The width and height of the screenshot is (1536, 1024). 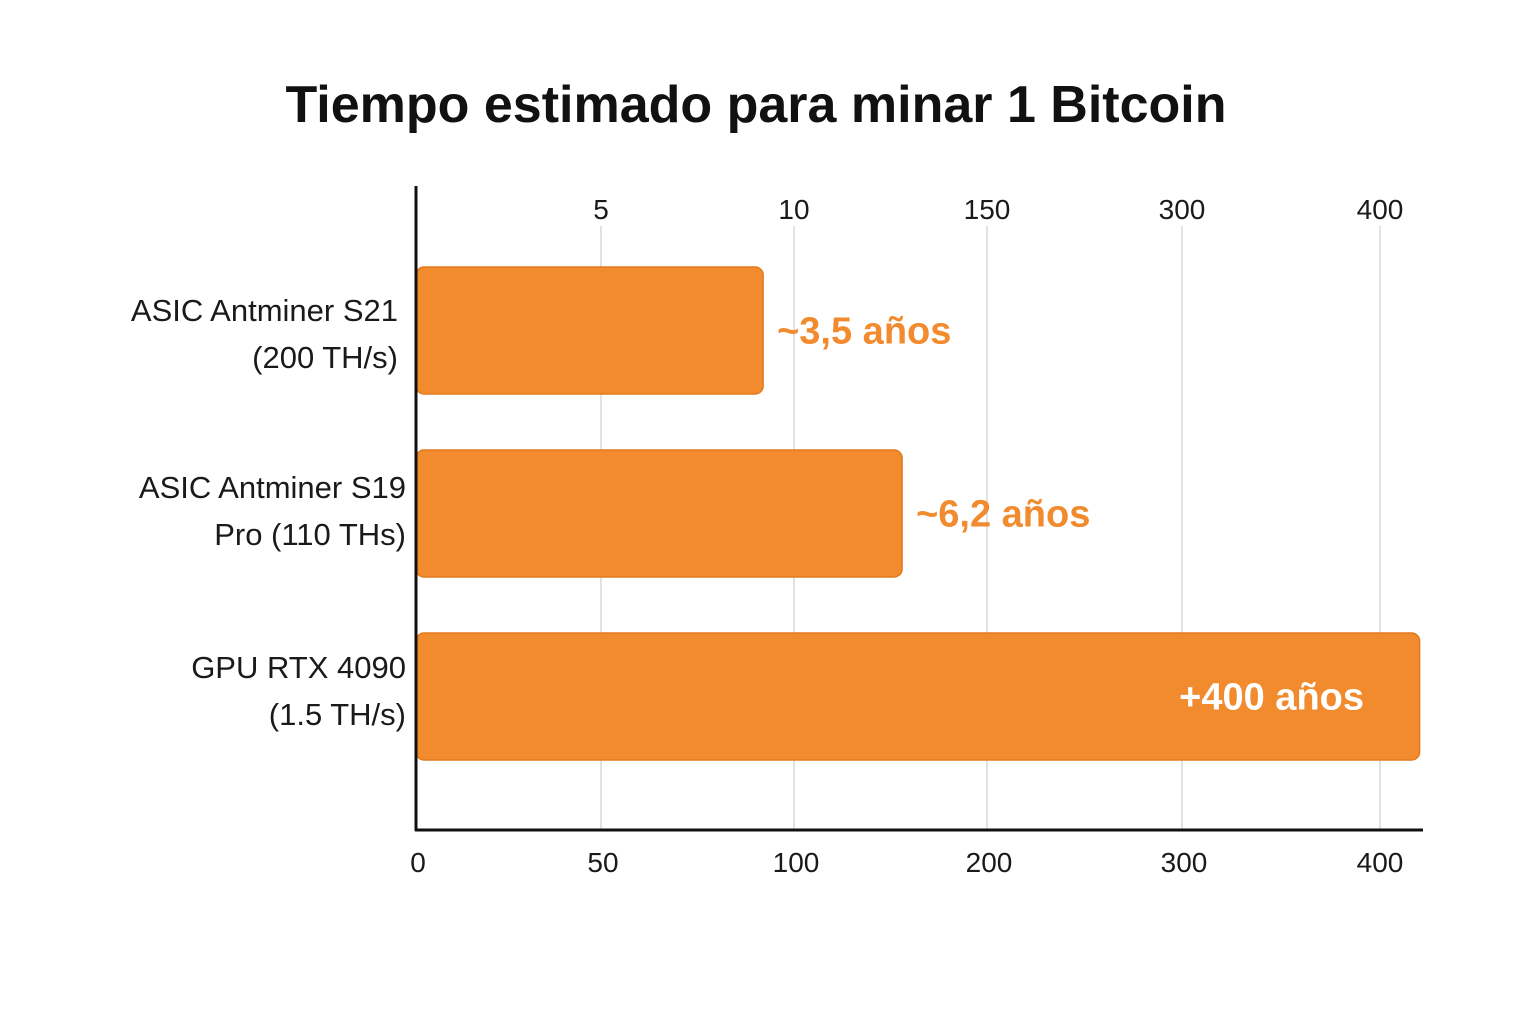 What do you see at coordinates (987, 209) in the screenshot?
I see `x-tick-label-top-2: 150` at bounding box center [987, 209].